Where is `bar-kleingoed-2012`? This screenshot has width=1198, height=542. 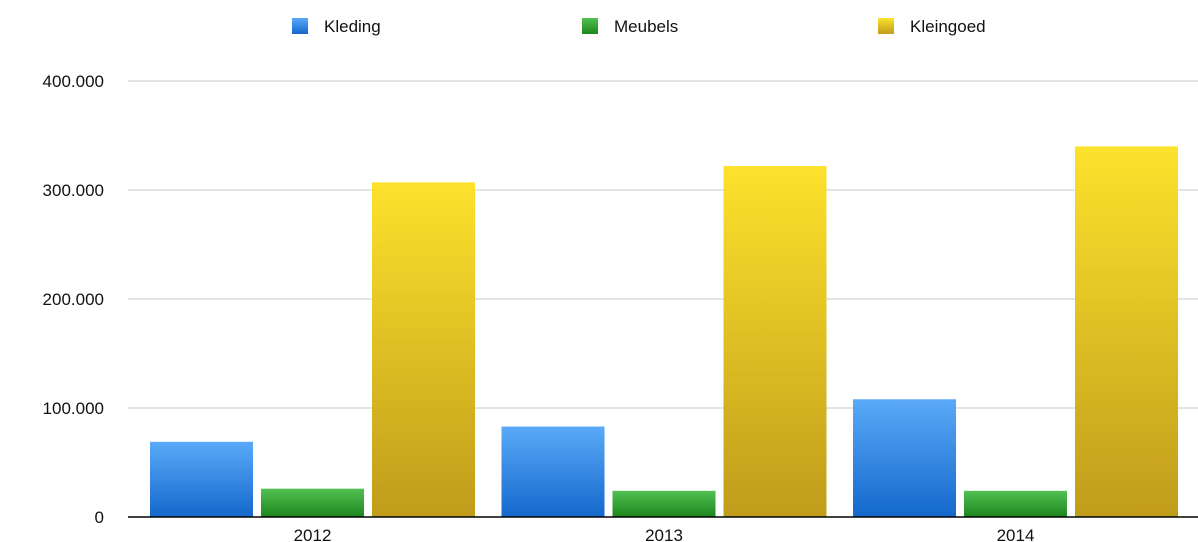
bar-kleingoed-2012 is located at coordinates (423, 349).